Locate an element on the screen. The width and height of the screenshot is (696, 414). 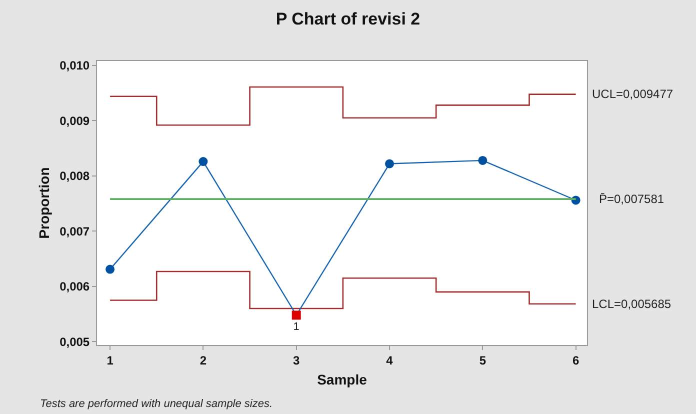
y-tick-label: 0,006 is located at coordinates (75, 287).